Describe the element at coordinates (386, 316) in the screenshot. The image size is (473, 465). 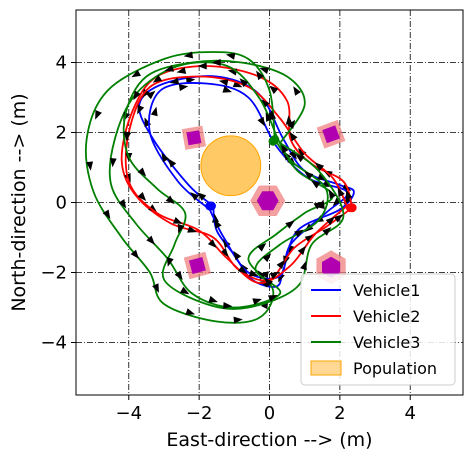
I see `legend-label: Vehicle2` at that location.